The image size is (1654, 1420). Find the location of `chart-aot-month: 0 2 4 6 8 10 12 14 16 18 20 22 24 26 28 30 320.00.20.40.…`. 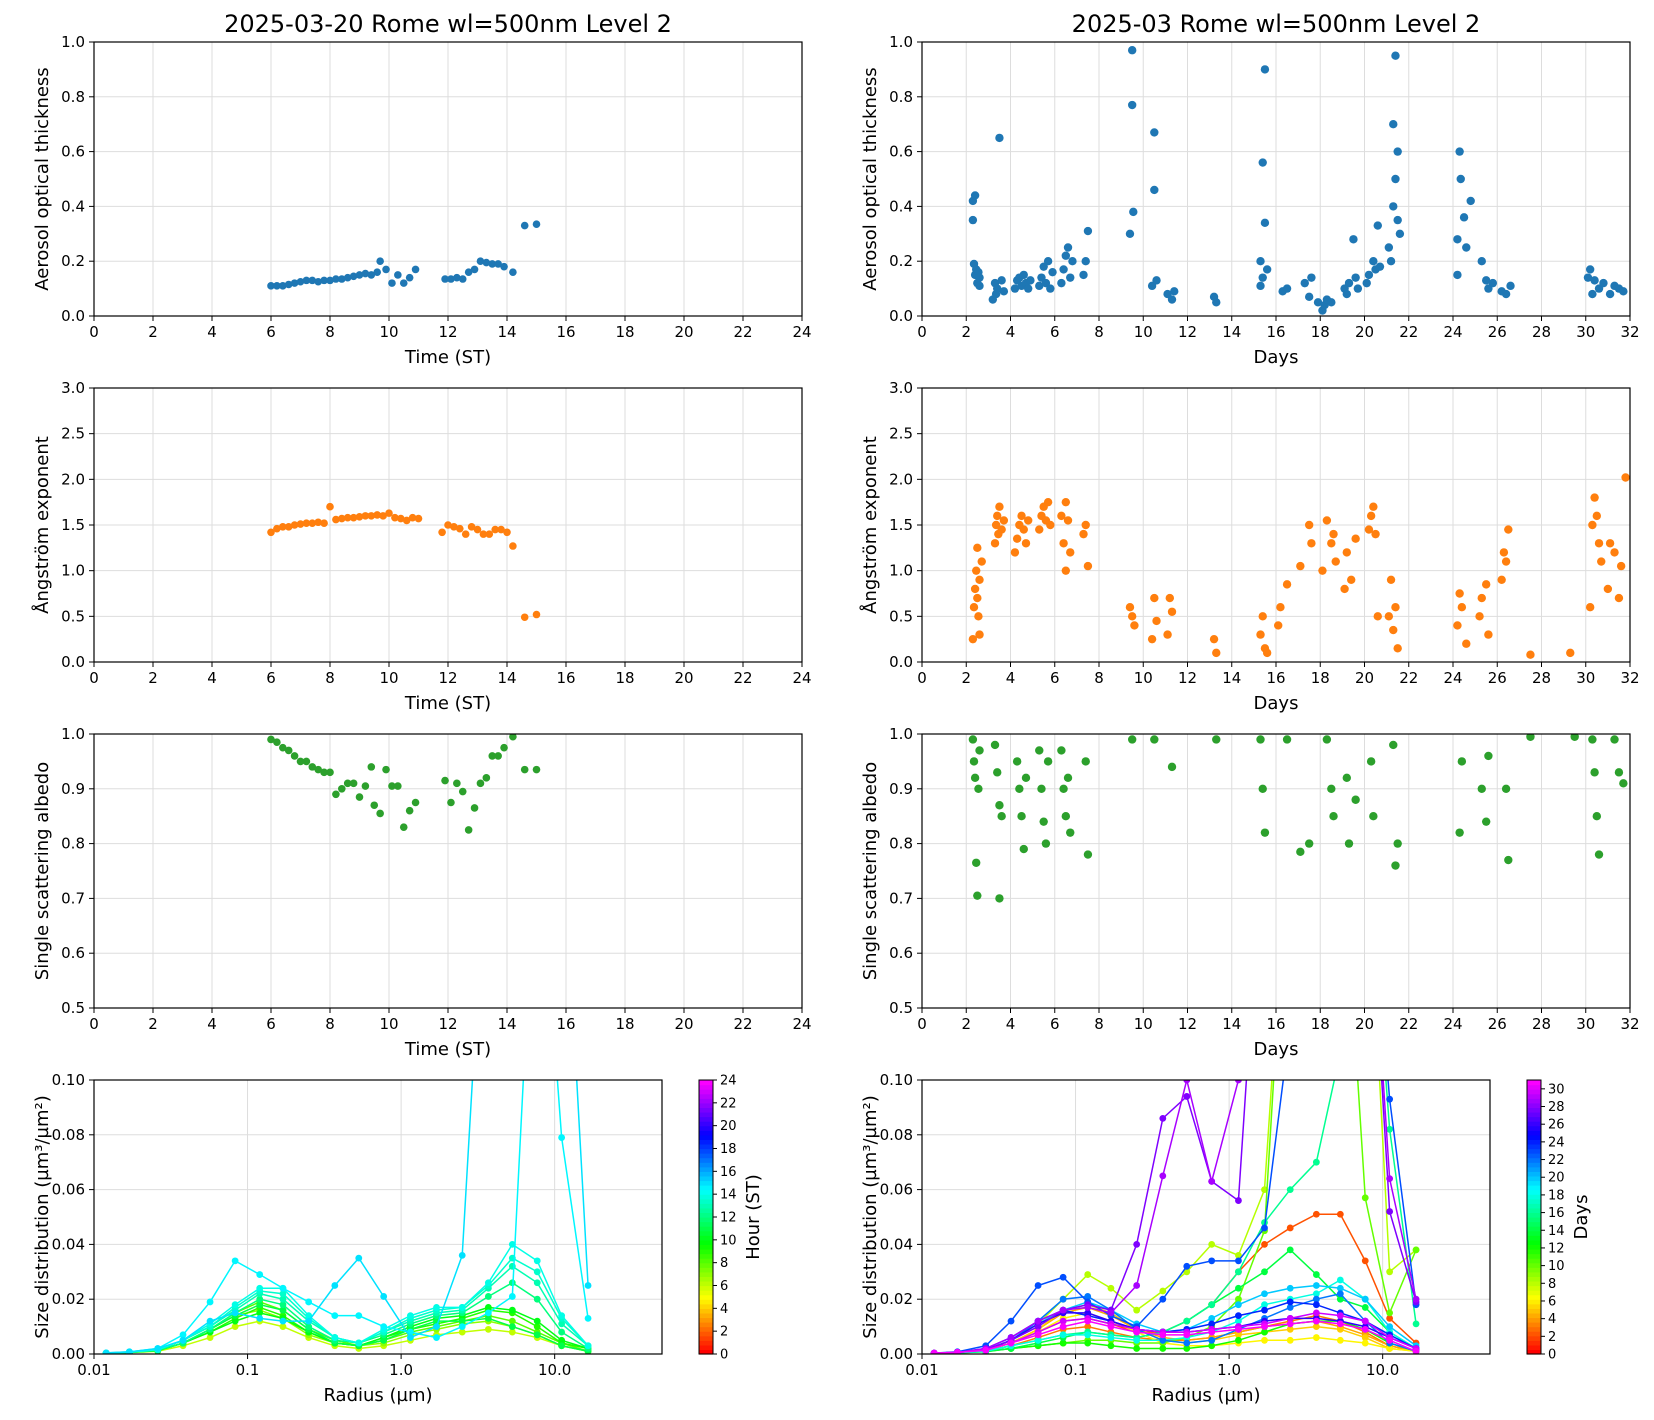

chart-aot-month: 0 2 4 6 8 10 12 14 16 18 20 22 24 26 28 30 320.00.20.40.… is located at coordinates (1250, 189).